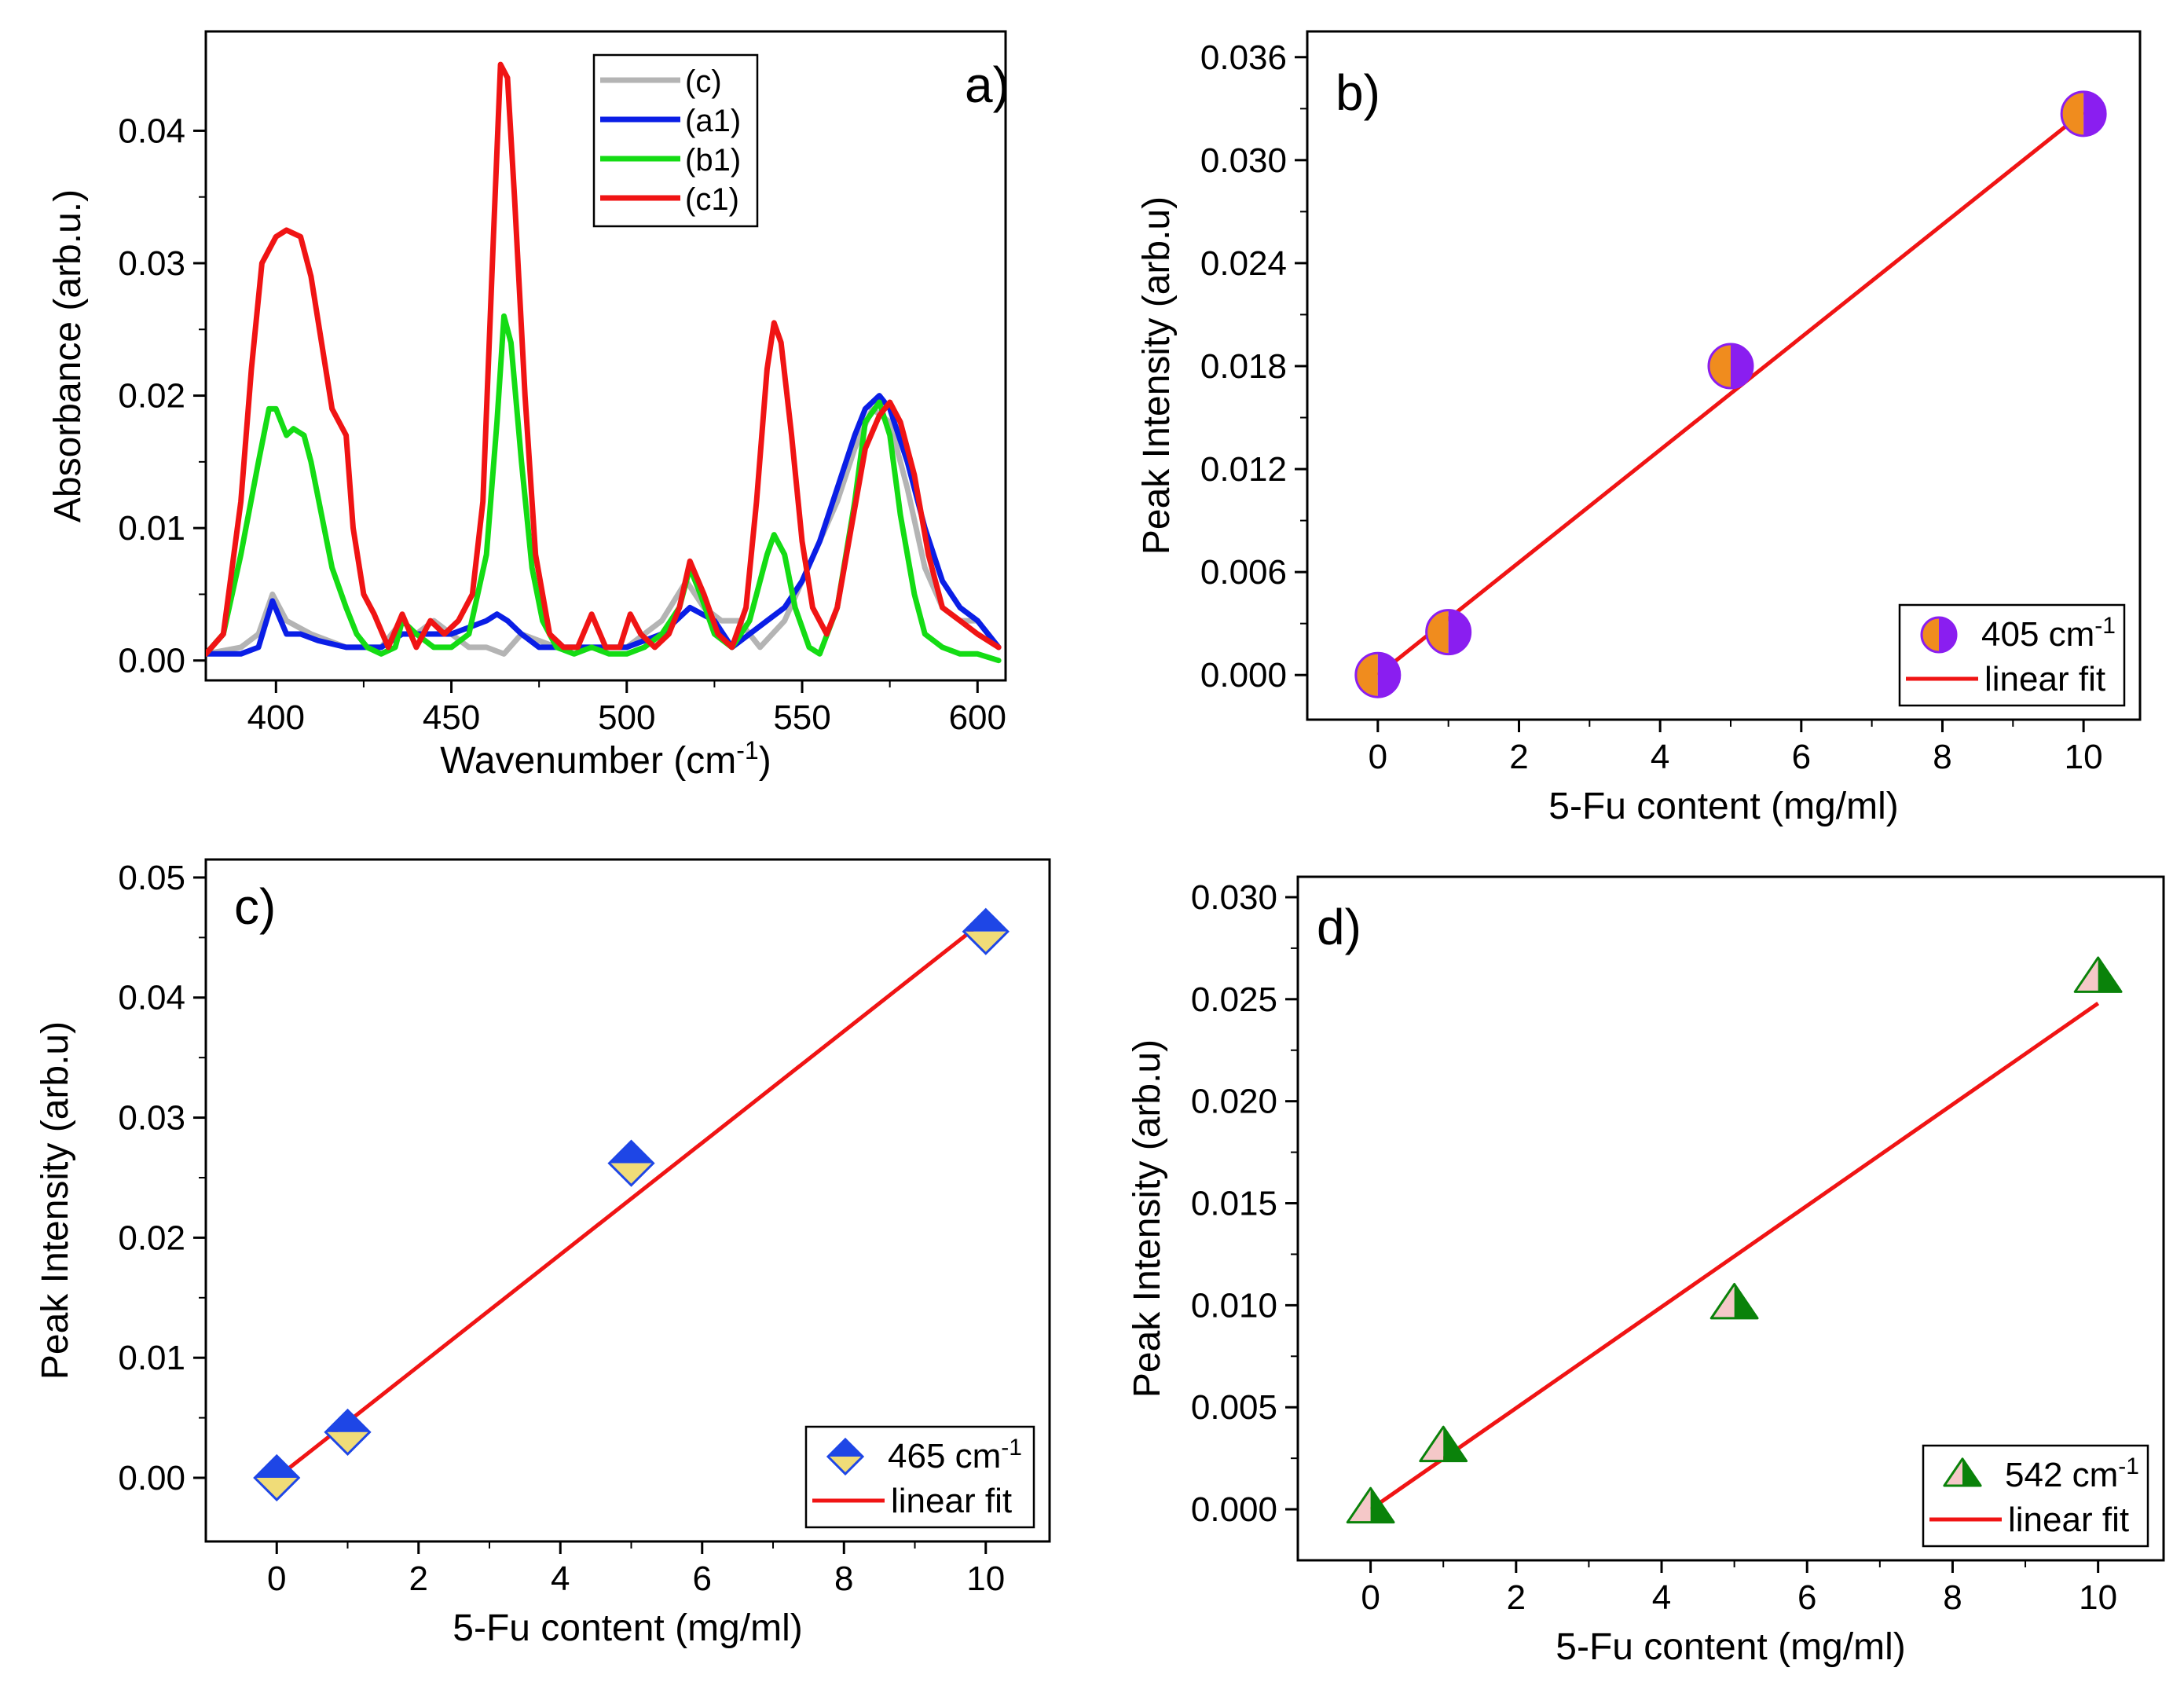  I want to click on data-group, so click(631, 1198).